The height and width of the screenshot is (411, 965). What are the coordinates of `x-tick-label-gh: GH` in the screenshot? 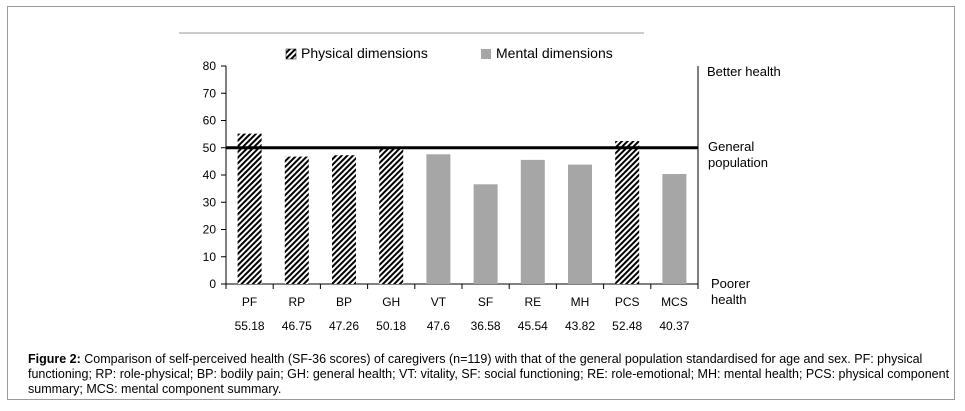 It's located at (391, 302).